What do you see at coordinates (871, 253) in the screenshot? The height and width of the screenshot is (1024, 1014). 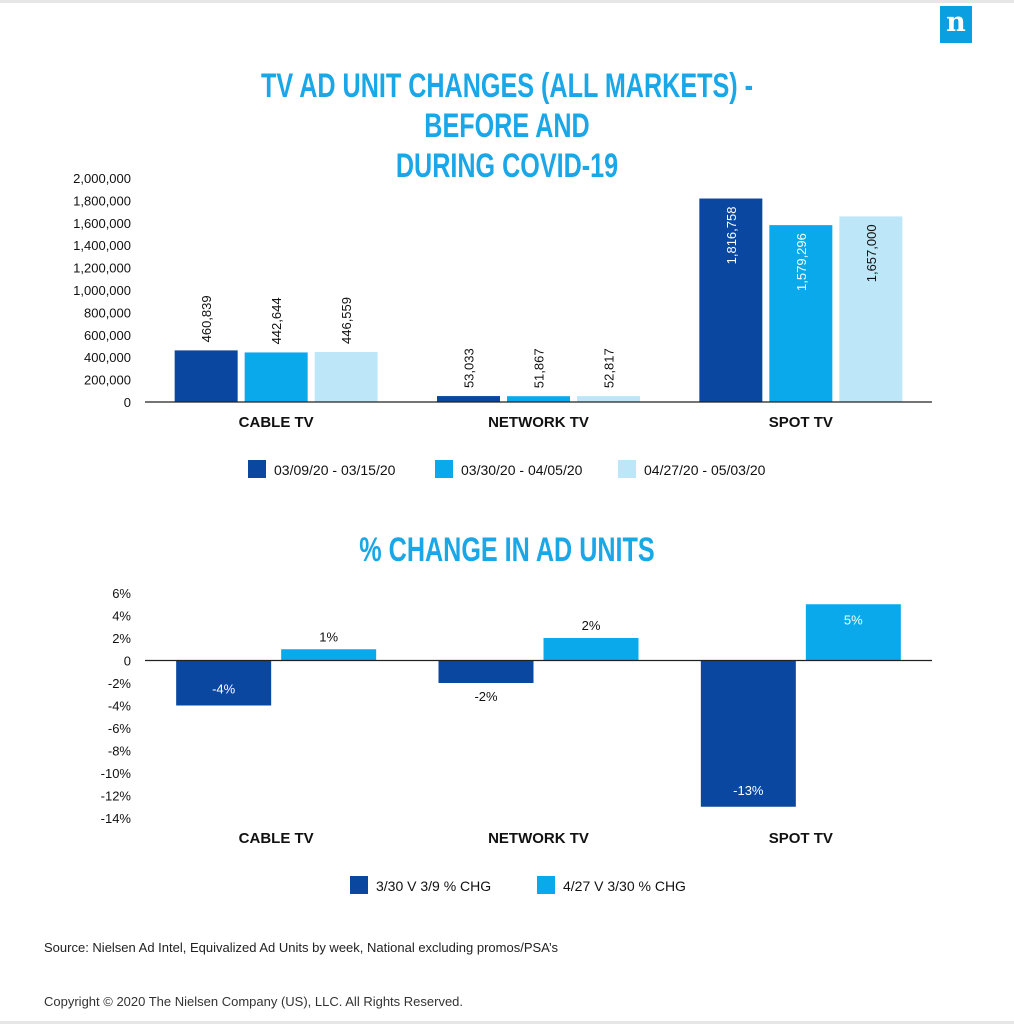 I see `data-label: 1,657,000` at bounding box center [871, 253].